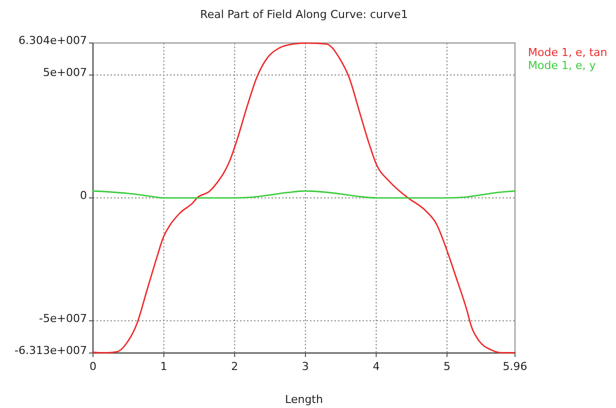  What do you see at coordinates (304, 194) in the screenshot?
I see `line-series` at bounding box center [304, 194].